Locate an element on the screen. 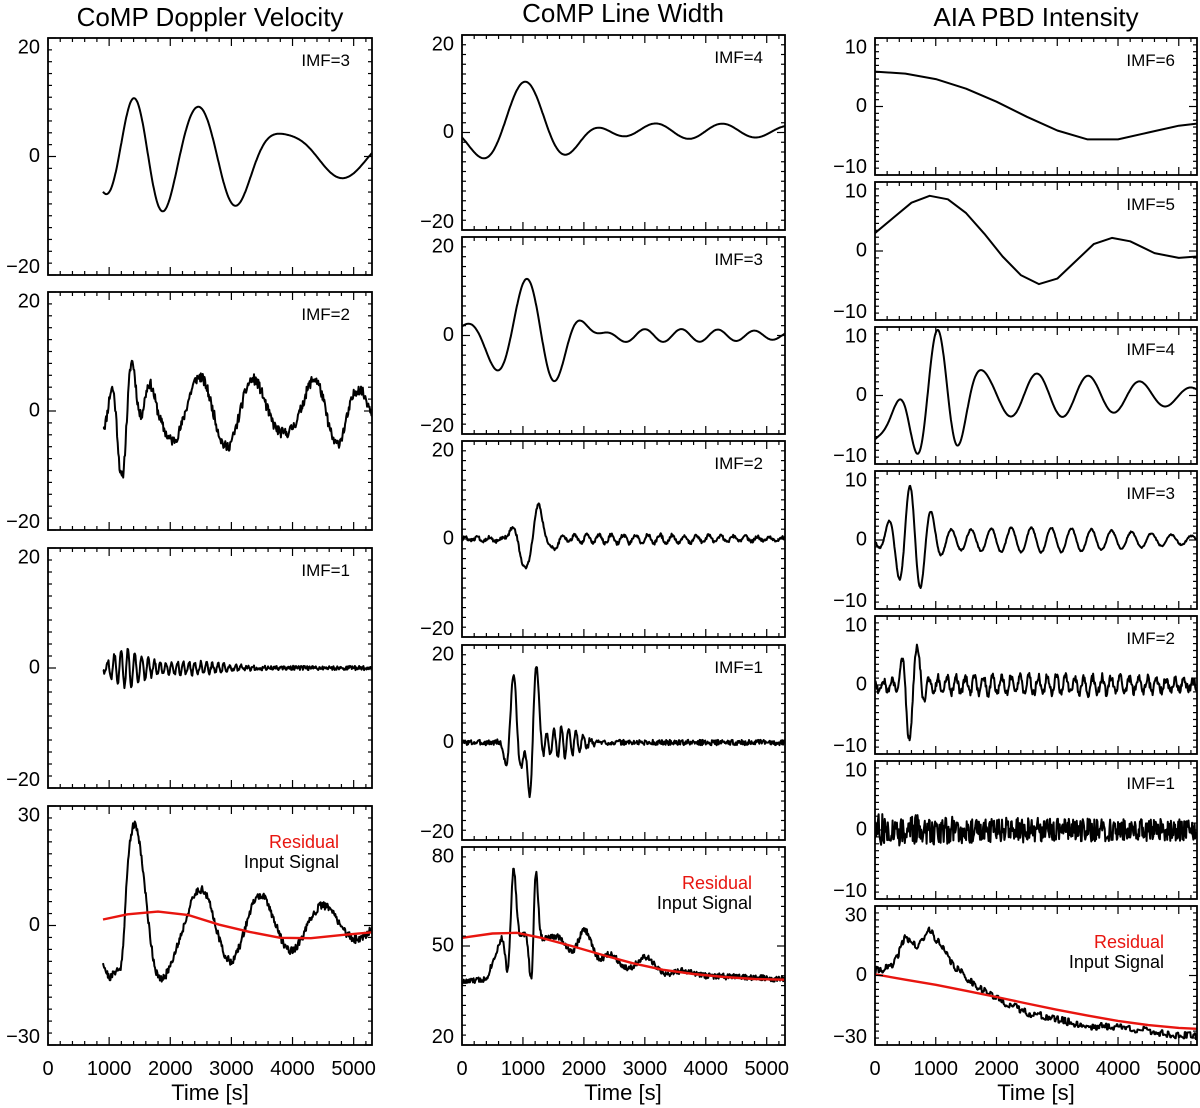 This screenshot has height=1108, width=1200. imf-label: IMF=5 is located at coordinates (1150, 204).